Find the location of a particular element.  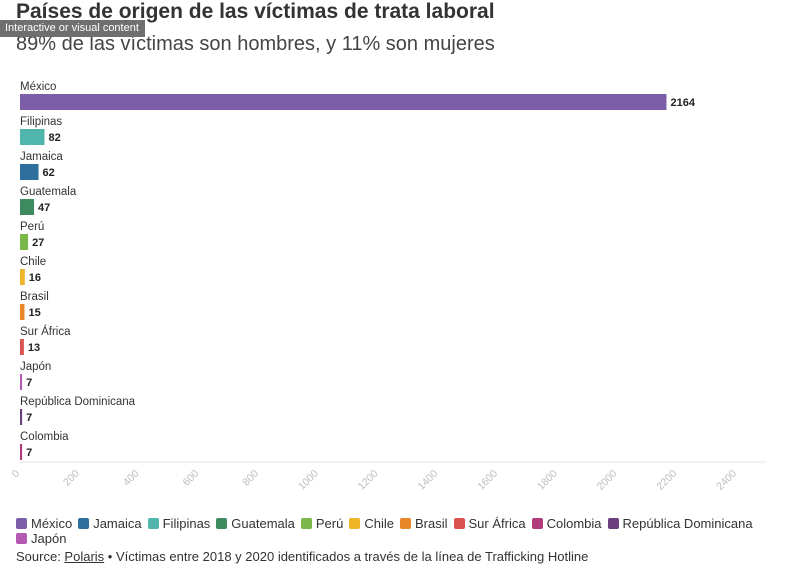

legend-label: México is located at coordinates (52, 523).